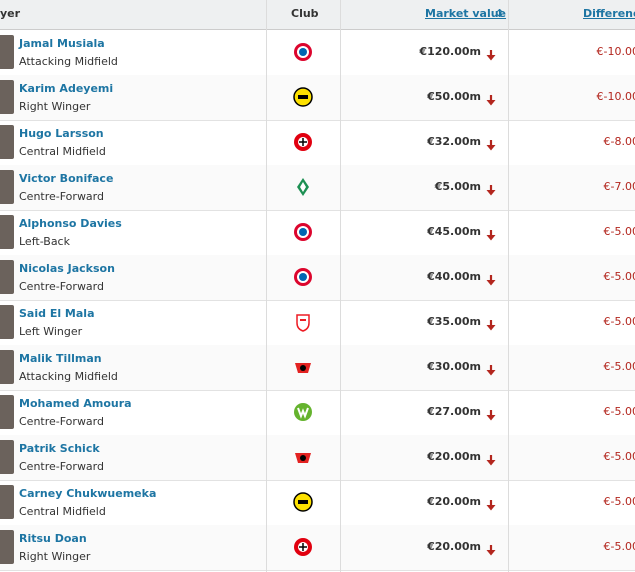 The height and width of the screenshot is (572, 635). I want to click on header-club: Club, so click(305, 13).